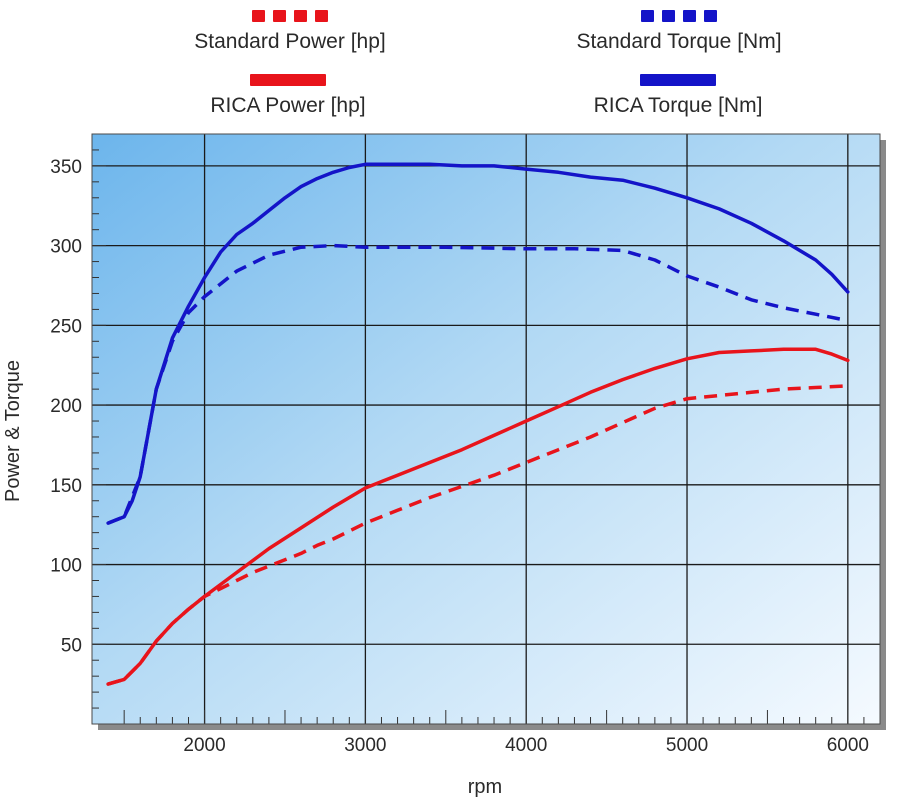 The height and width of the screenshot is (805, 920). Describe the element at coordinates (66, 167) in the screenshot. I see `y-tick-label: 350` at that location.